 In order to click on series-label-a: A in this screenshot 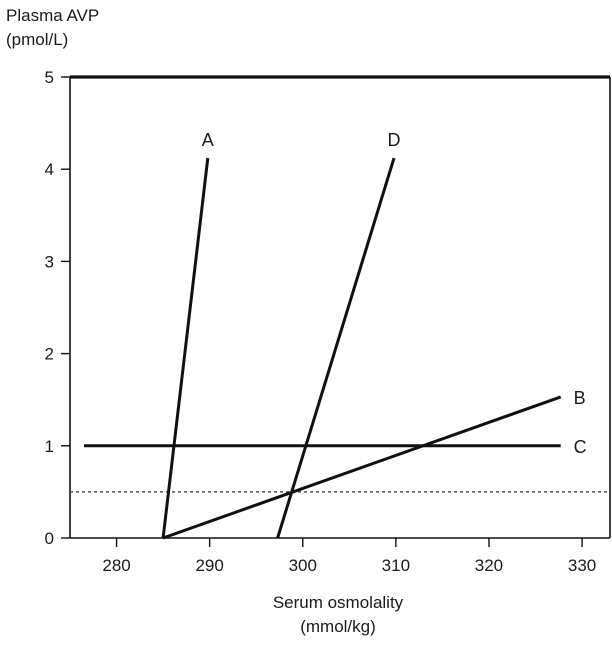, I will do `click(208, 140)`.